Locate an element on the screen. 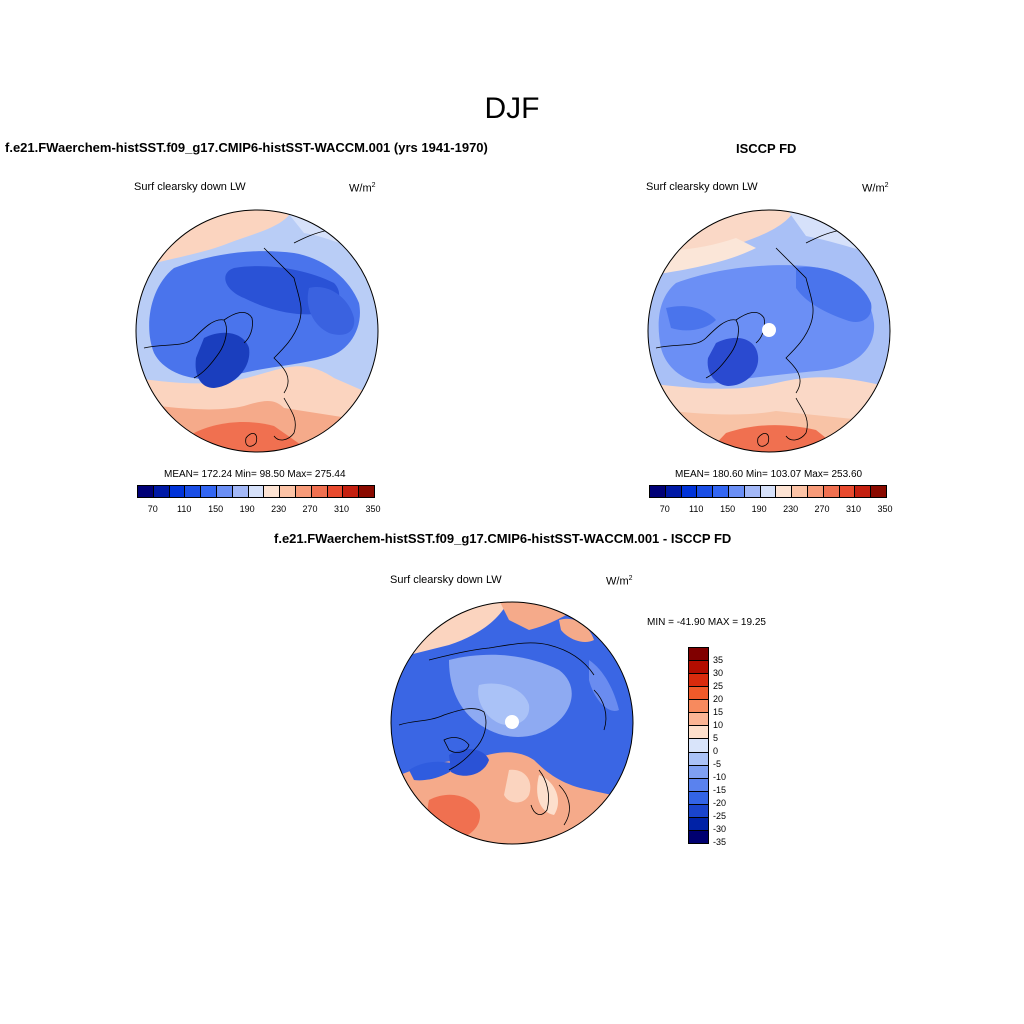  colorbar-tick-label: 15 is located at coordinates (718, 712).